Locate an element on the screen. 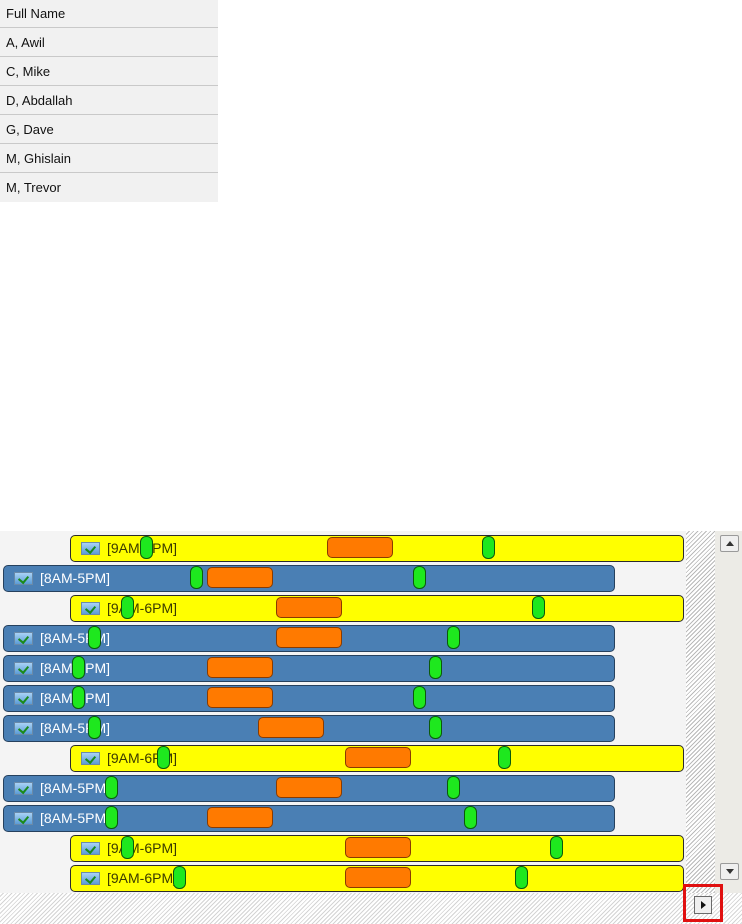 The height and width of the screenshot is (924, 742). arrow-down-icon is located at coordinates (730, 871).